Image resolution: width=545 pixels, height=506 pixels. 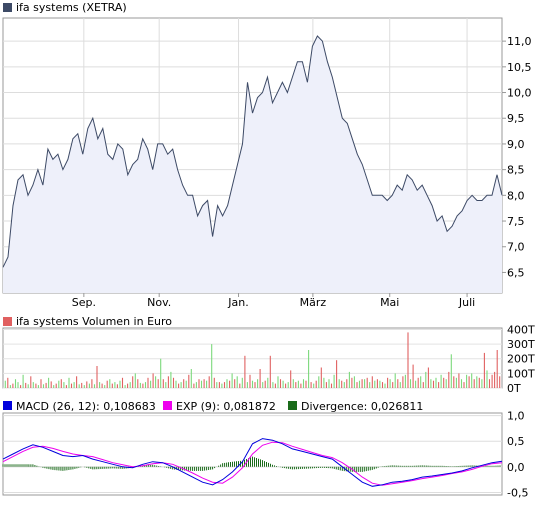 What do you see at coordinates (7, 321) in the screenshot?
I see `volume-legend-swatch` at bounding box center [7, 321].